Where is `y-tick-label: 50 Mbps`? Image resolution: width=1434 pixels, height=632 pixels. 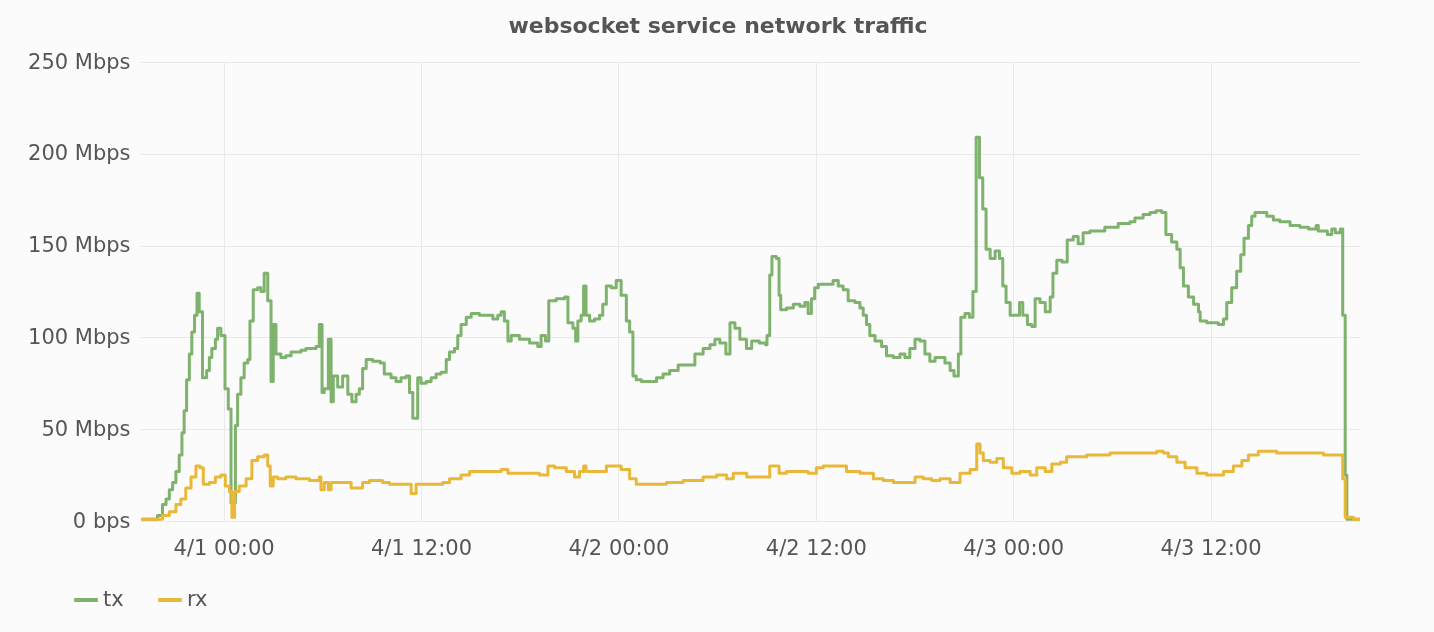 y-tick-label: 50 Mbps is located at coordinates (86, 428).